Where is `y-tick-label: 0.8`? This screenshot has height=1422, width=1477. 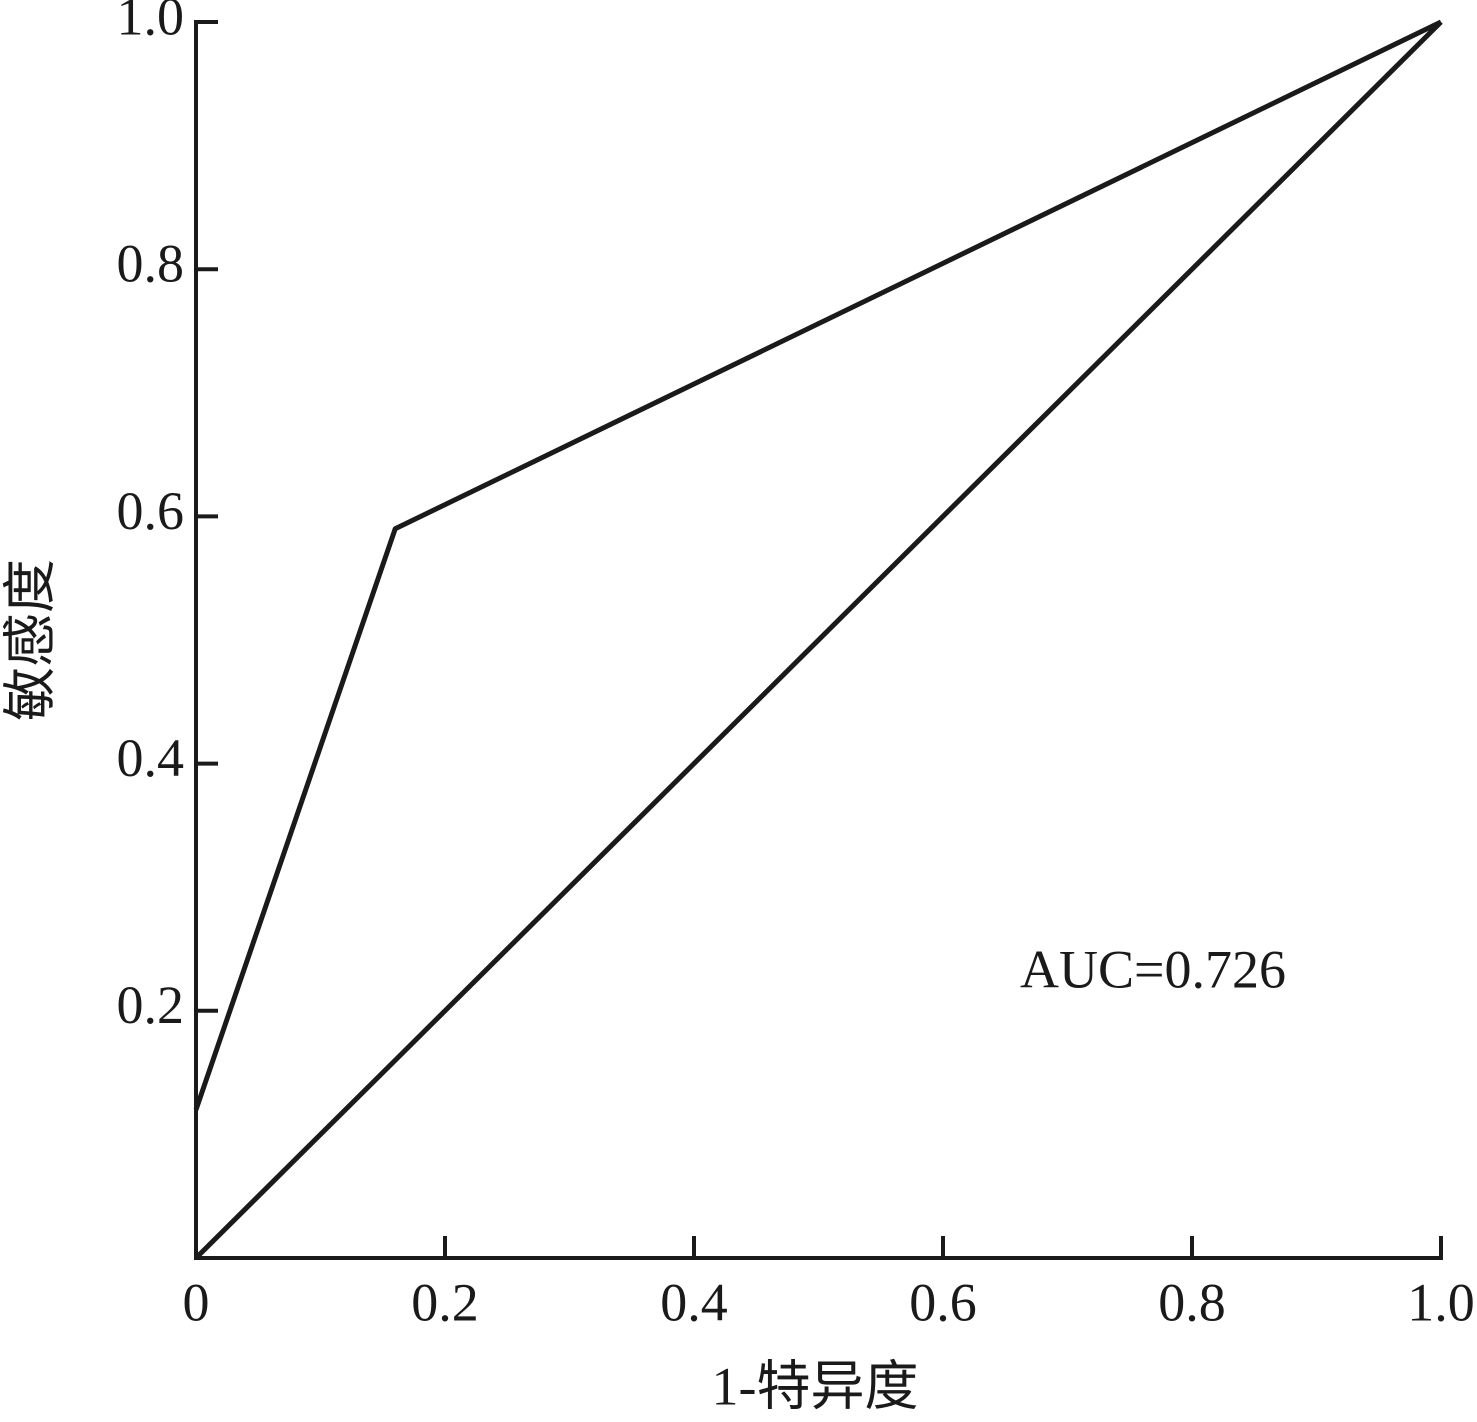 y-tick-label: 0.8 is located at coordinates (151, 264).